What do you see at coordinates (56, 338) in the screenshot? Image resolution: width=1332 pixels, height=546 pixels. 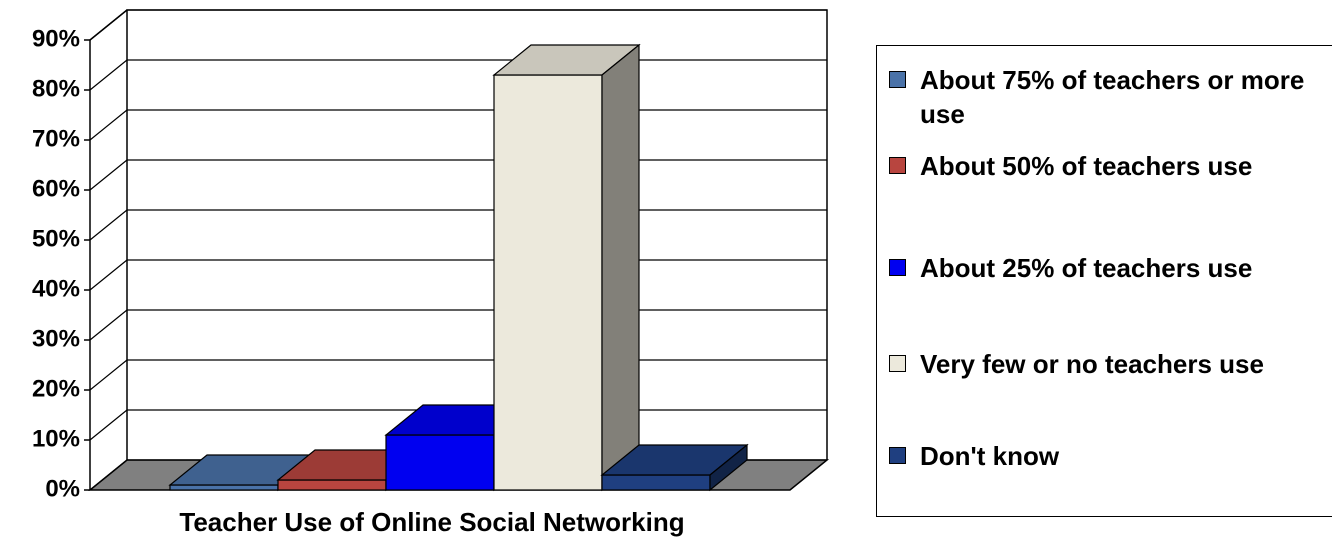 I see `y-tick-label: 30%` at bounding box center [56, 338].